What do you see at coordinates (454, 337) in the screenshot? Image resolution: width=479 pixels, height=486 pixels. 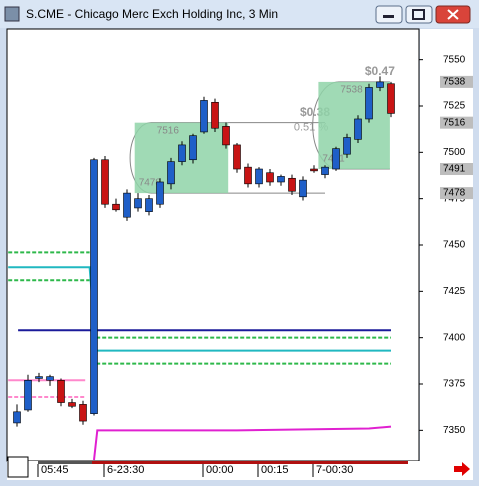 I see `y-tick-label: 7400` at bounding box center [454, 337].